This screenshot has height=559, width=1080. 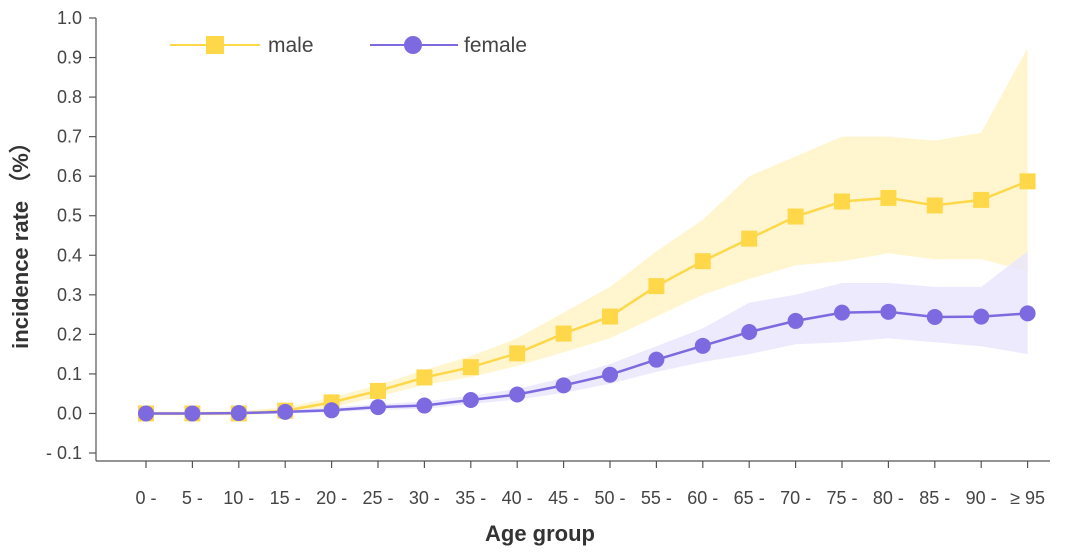 I want to click on legend-item-female: female, so click(x=448, y=45).